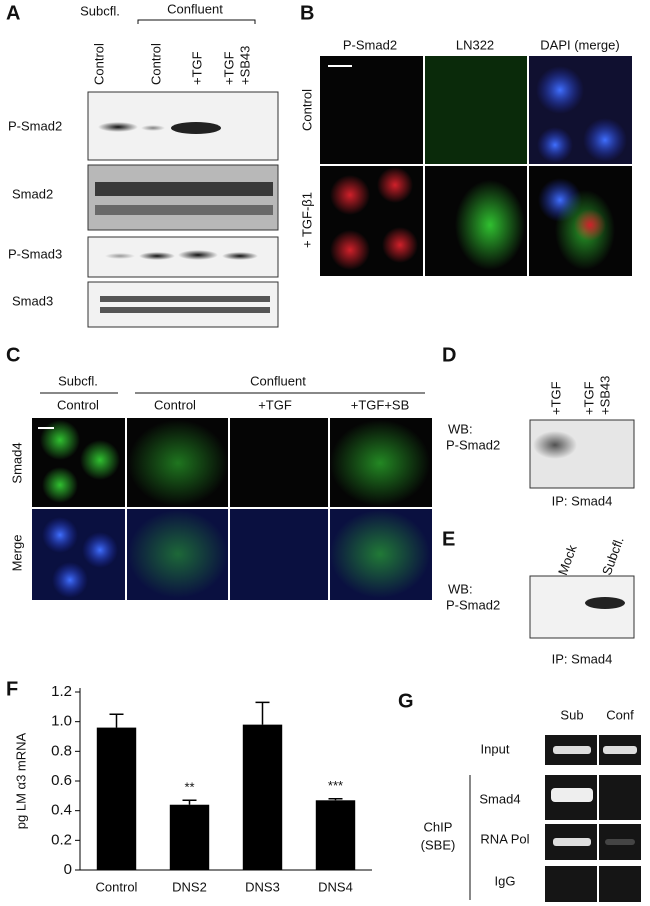 The height and width of the screenshot is (906, 650). What do you see at coordinates (61, 810) in the screenshot?
I see `y-tick-label: 0.4` at bounding box center [61, 810].